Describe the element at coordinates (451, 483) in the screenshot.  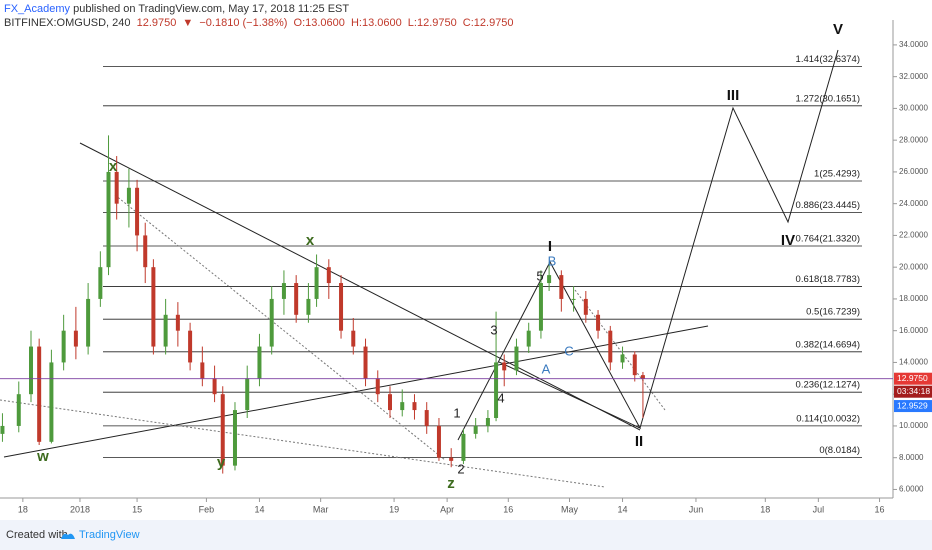
I see `wave-label: z` at that location.